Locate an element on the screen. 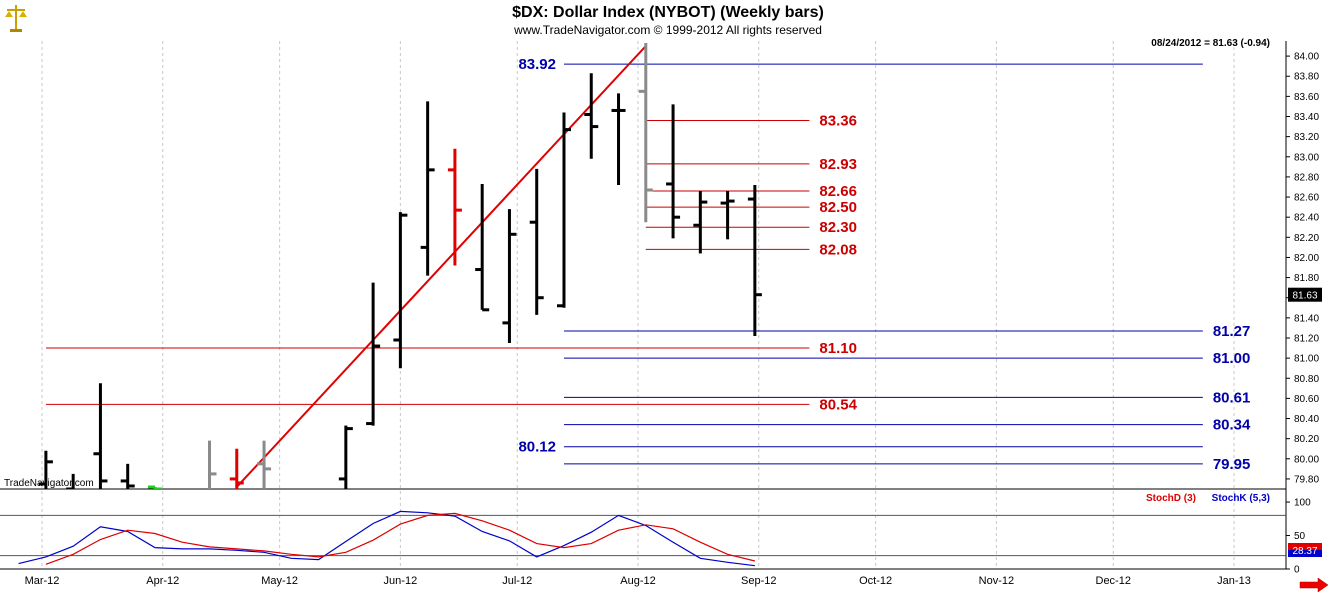 The image size is (1336, 594). stoch-last-value-tag: 28.37 is located at coordinates (1304, 551).